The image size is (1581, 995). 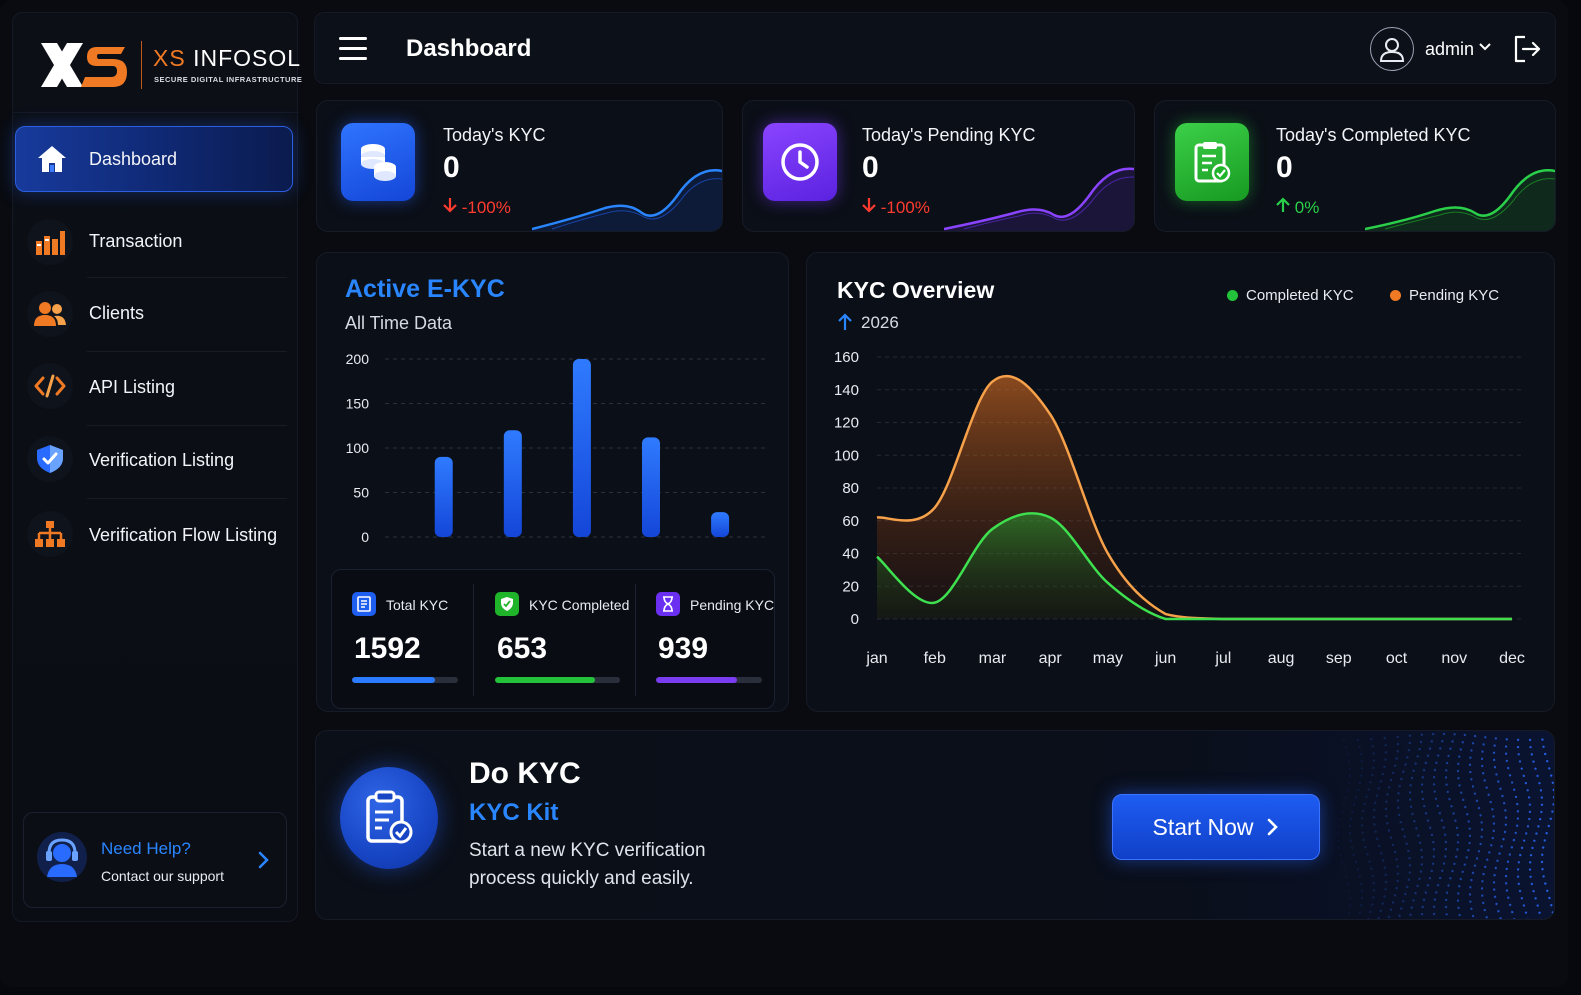 I want to click on stat-card-todays-pending-kyc: Today's Pending KYC 0 -100%, so click(x=938, y=166).